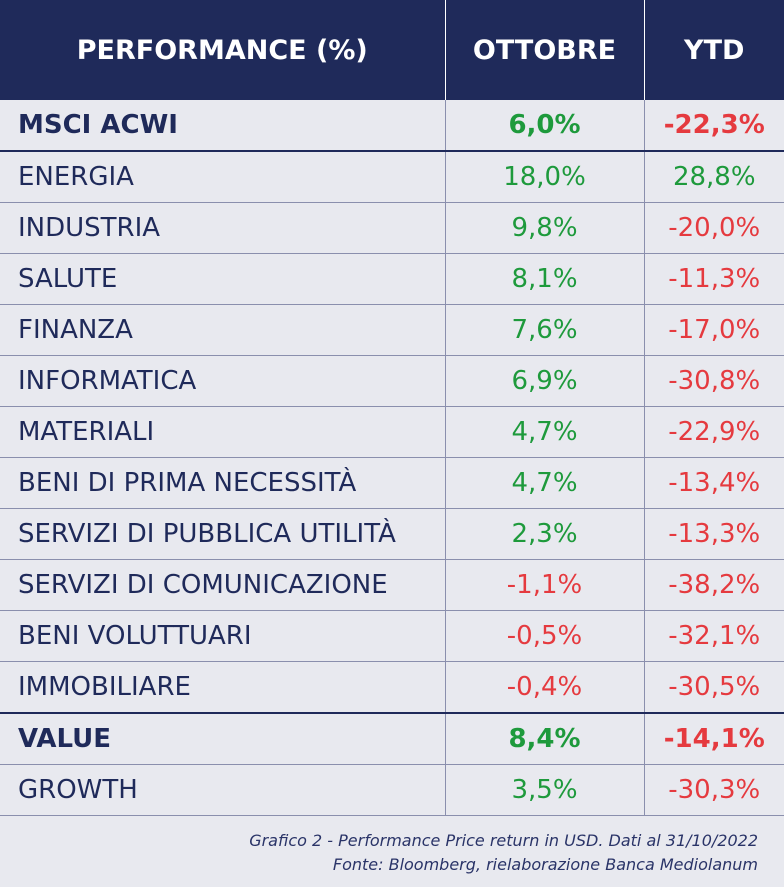  I want to click on row-ytd-value: -38,2%, so click(714, 585).